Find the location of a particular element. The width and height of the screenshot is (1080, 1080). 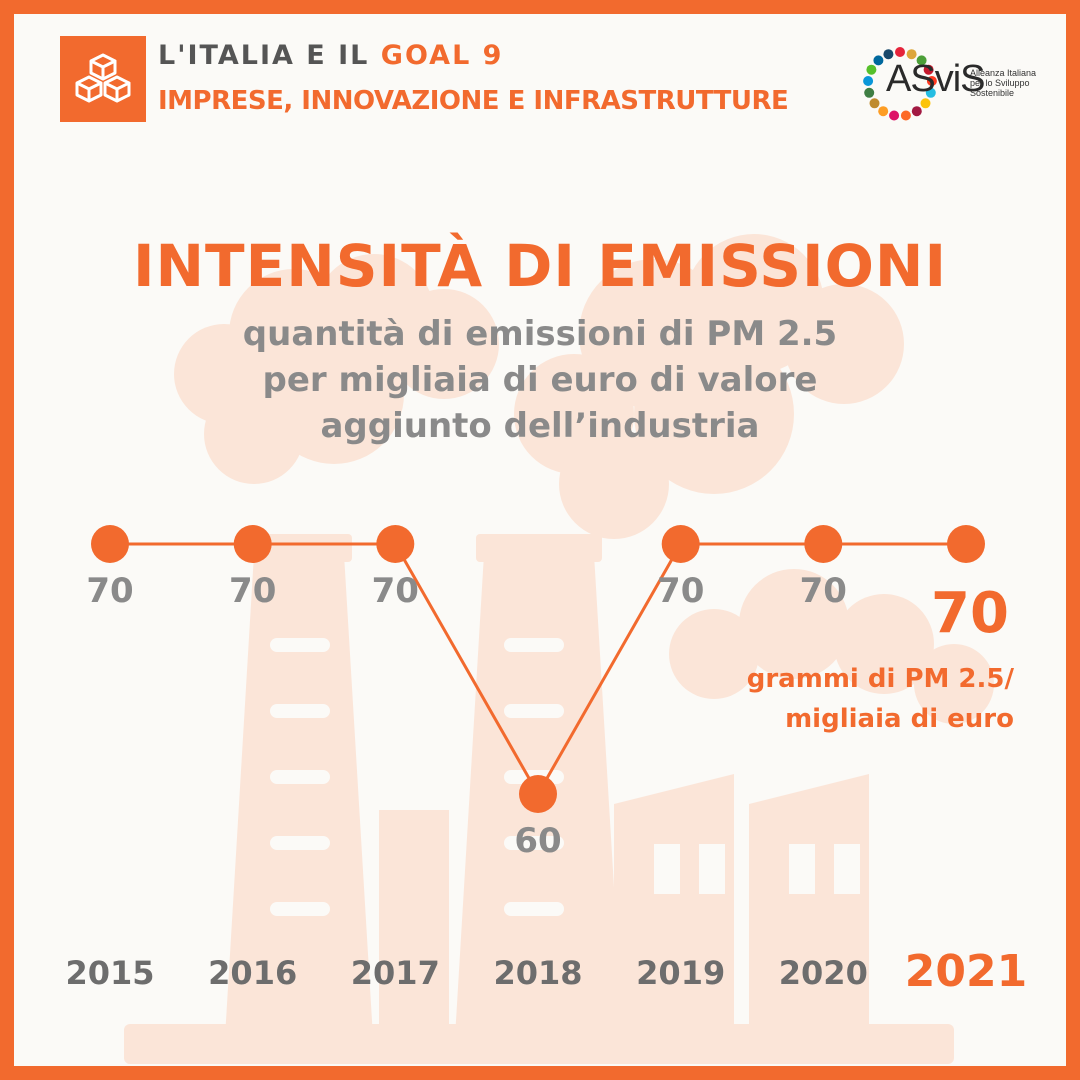

x-tick-label: 2020 is located at coordinates (823, 973).